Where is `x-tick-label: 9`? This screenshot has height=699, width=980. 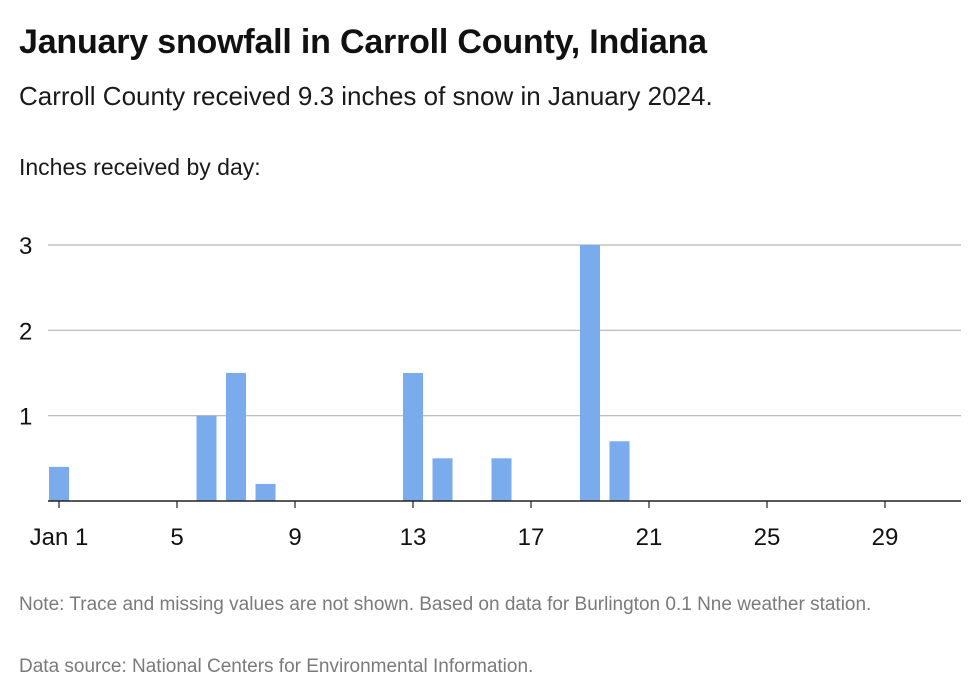
x-tick-label: 9 is located at coordinates (294, 537).